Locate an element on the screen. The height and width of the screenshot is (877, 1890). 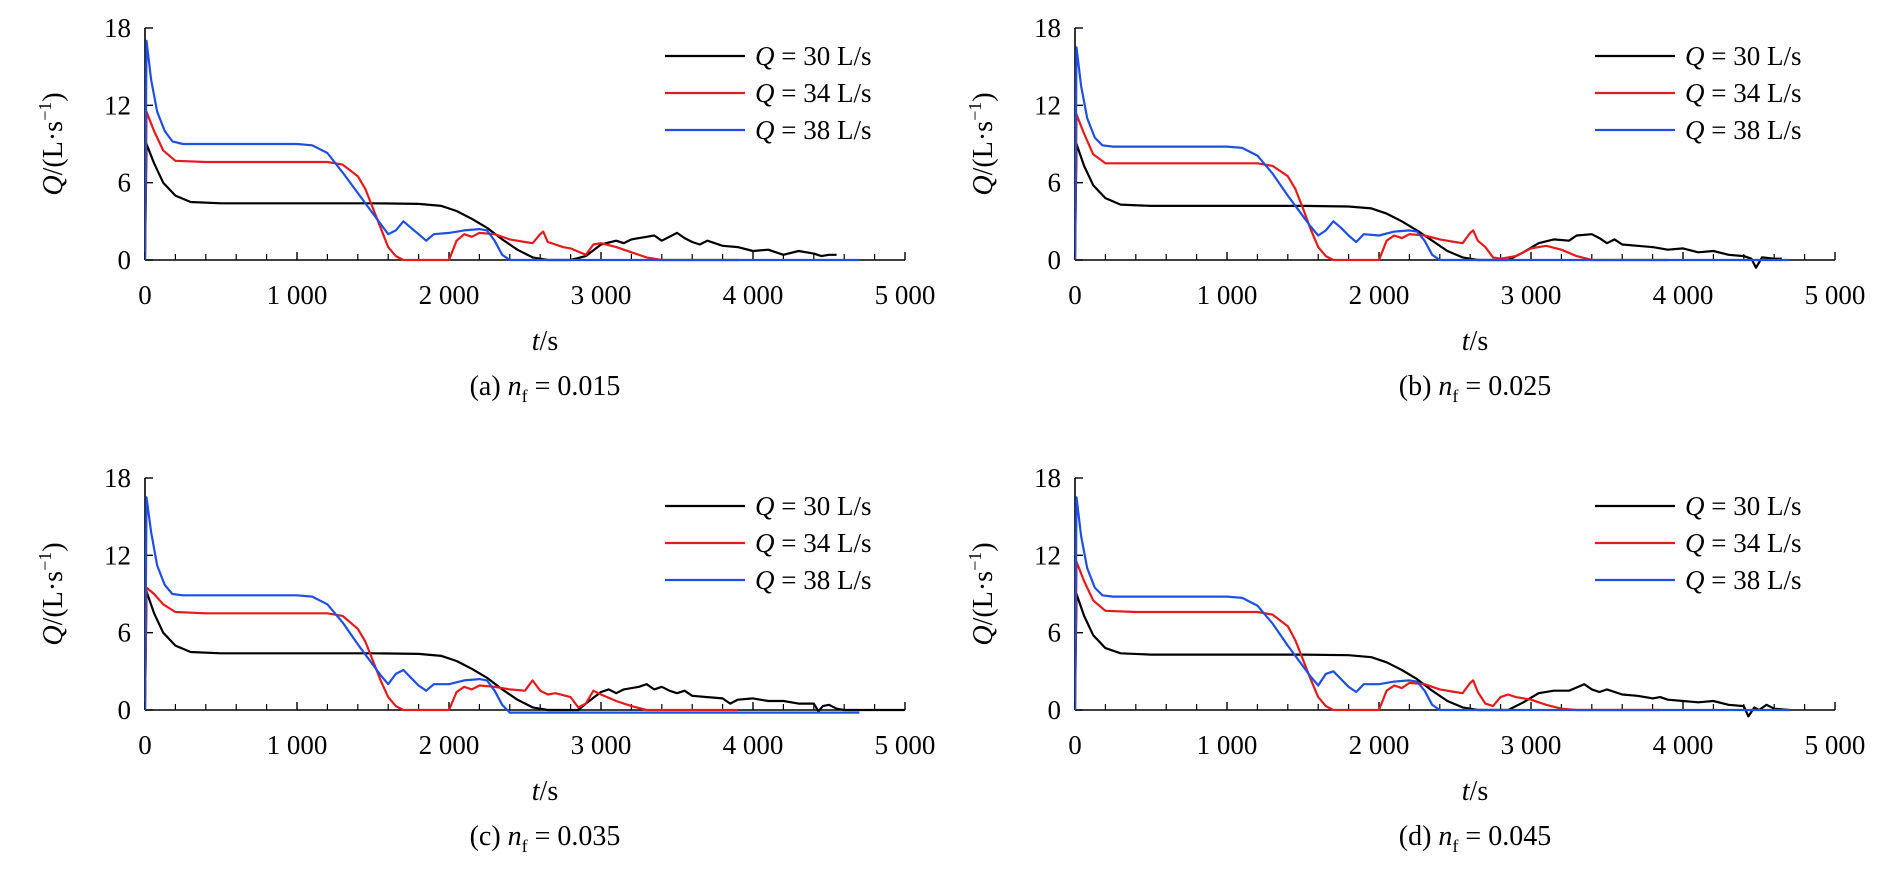
panel-caption: (b) nf = 0.025 is located at coordinates (1475, 388).